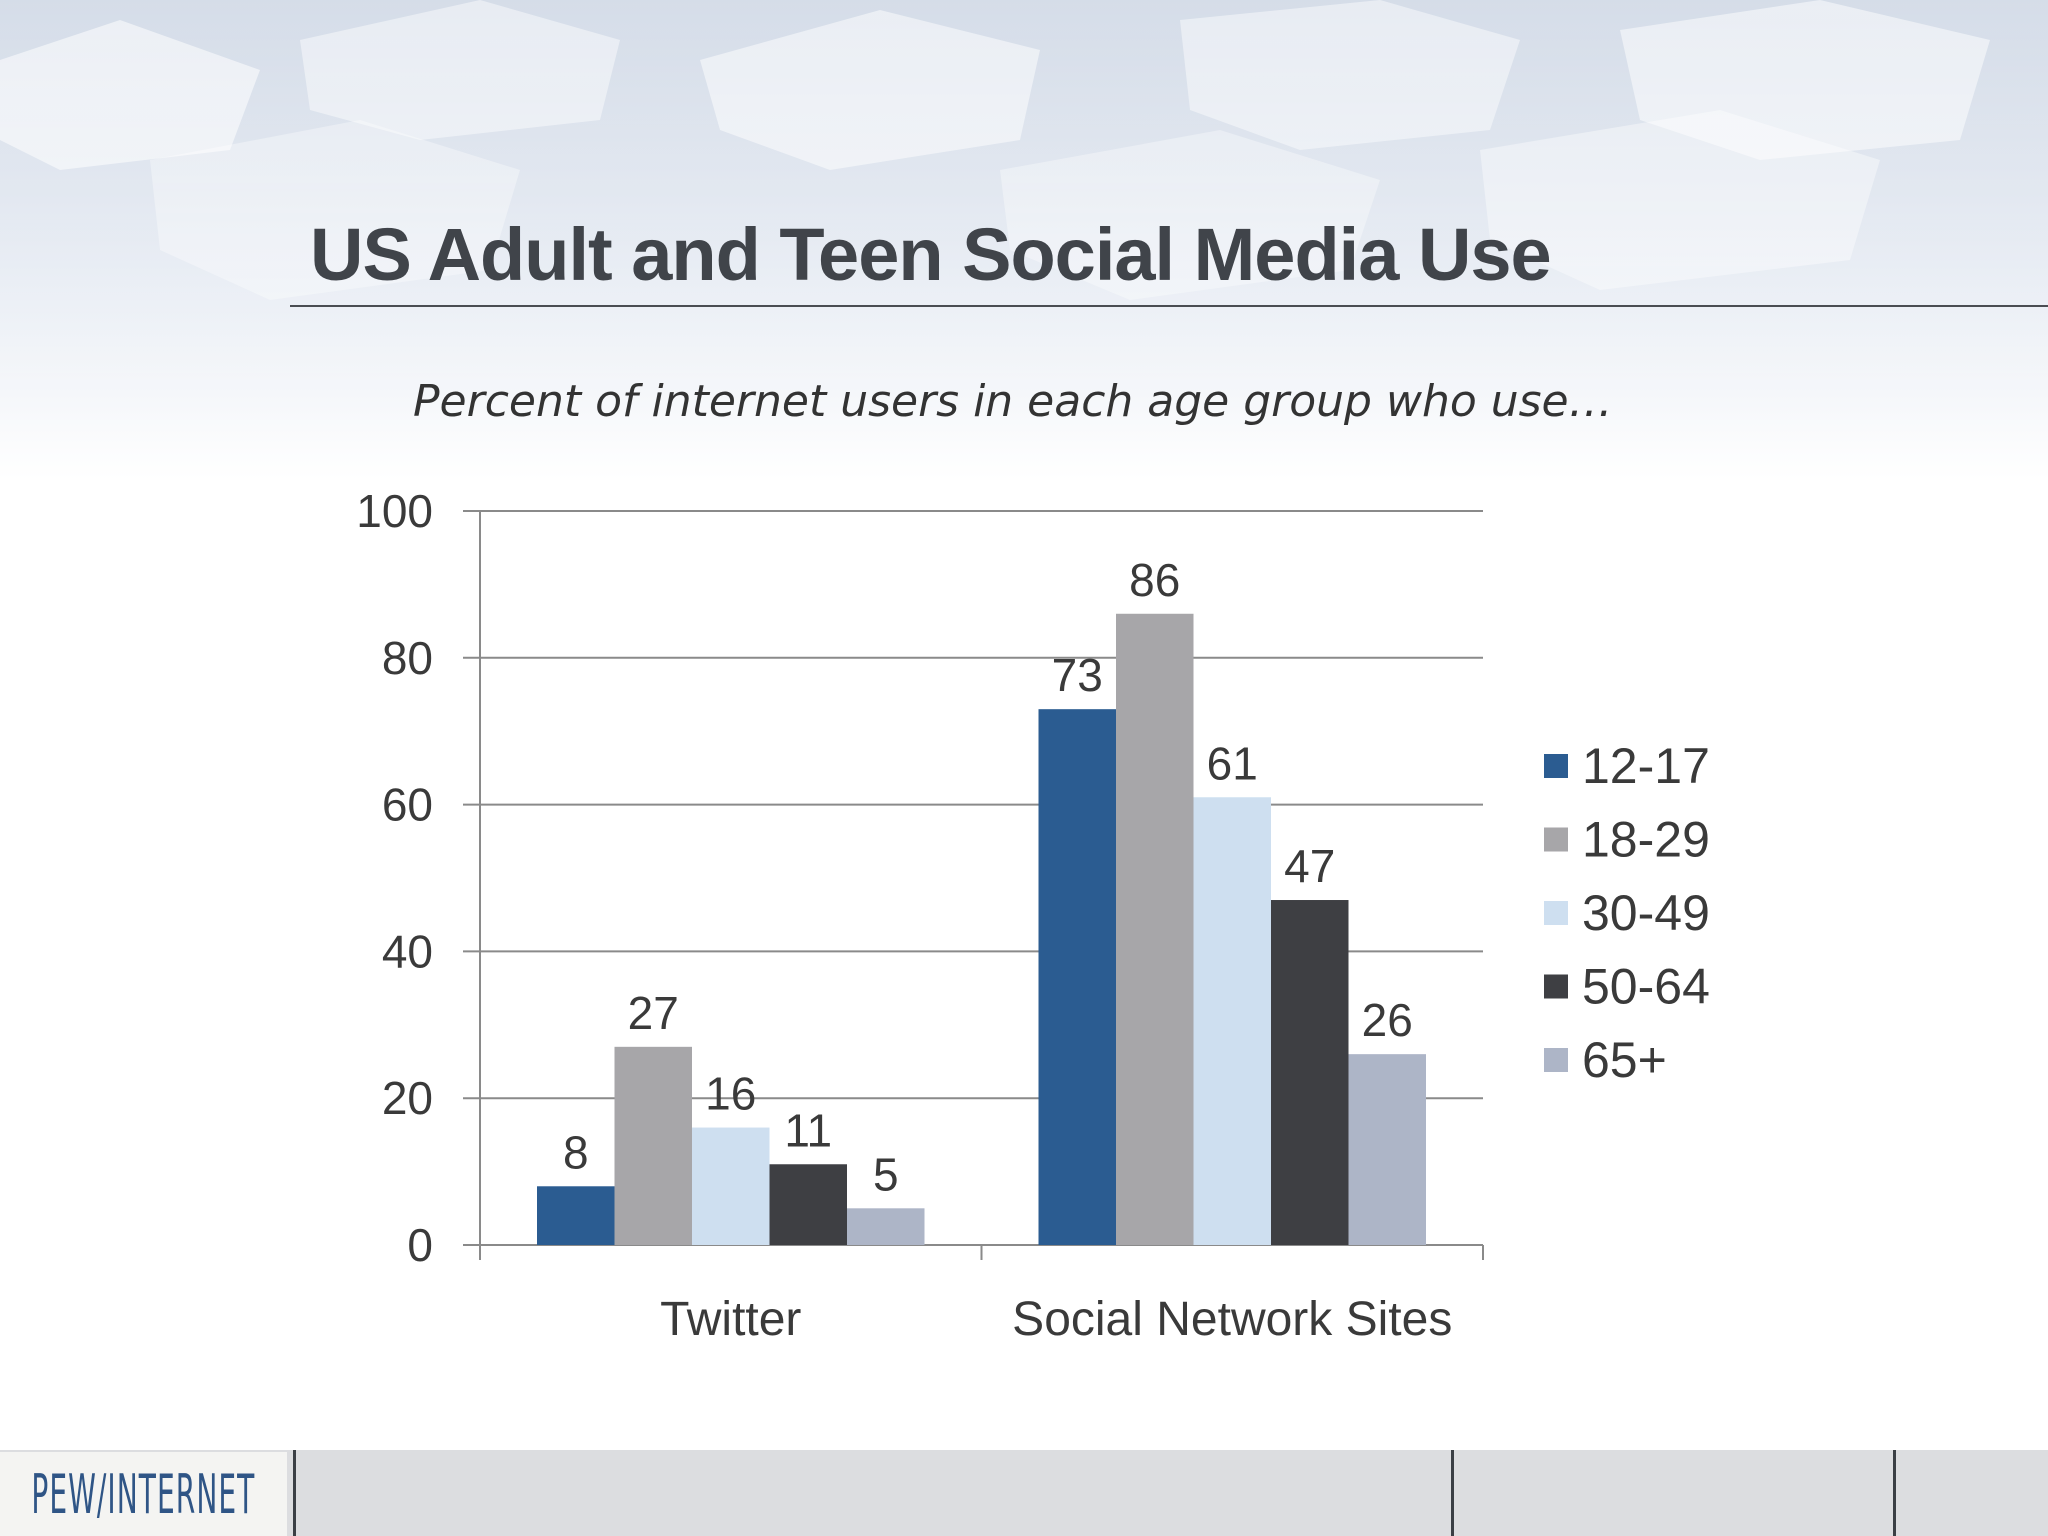  I want to click on y-tick-label: 0, so click(420, 1245).